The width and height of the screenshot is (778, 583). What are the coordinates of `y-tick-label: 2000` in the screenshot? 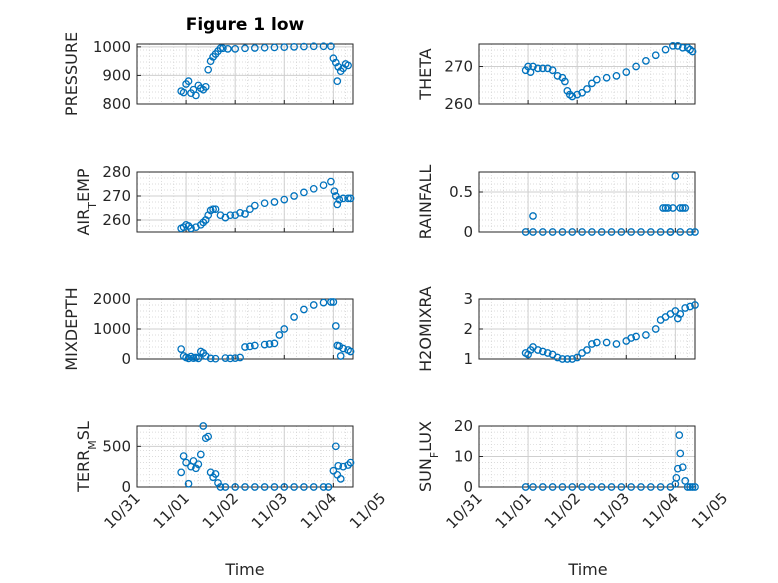 It's located at (112, 299).